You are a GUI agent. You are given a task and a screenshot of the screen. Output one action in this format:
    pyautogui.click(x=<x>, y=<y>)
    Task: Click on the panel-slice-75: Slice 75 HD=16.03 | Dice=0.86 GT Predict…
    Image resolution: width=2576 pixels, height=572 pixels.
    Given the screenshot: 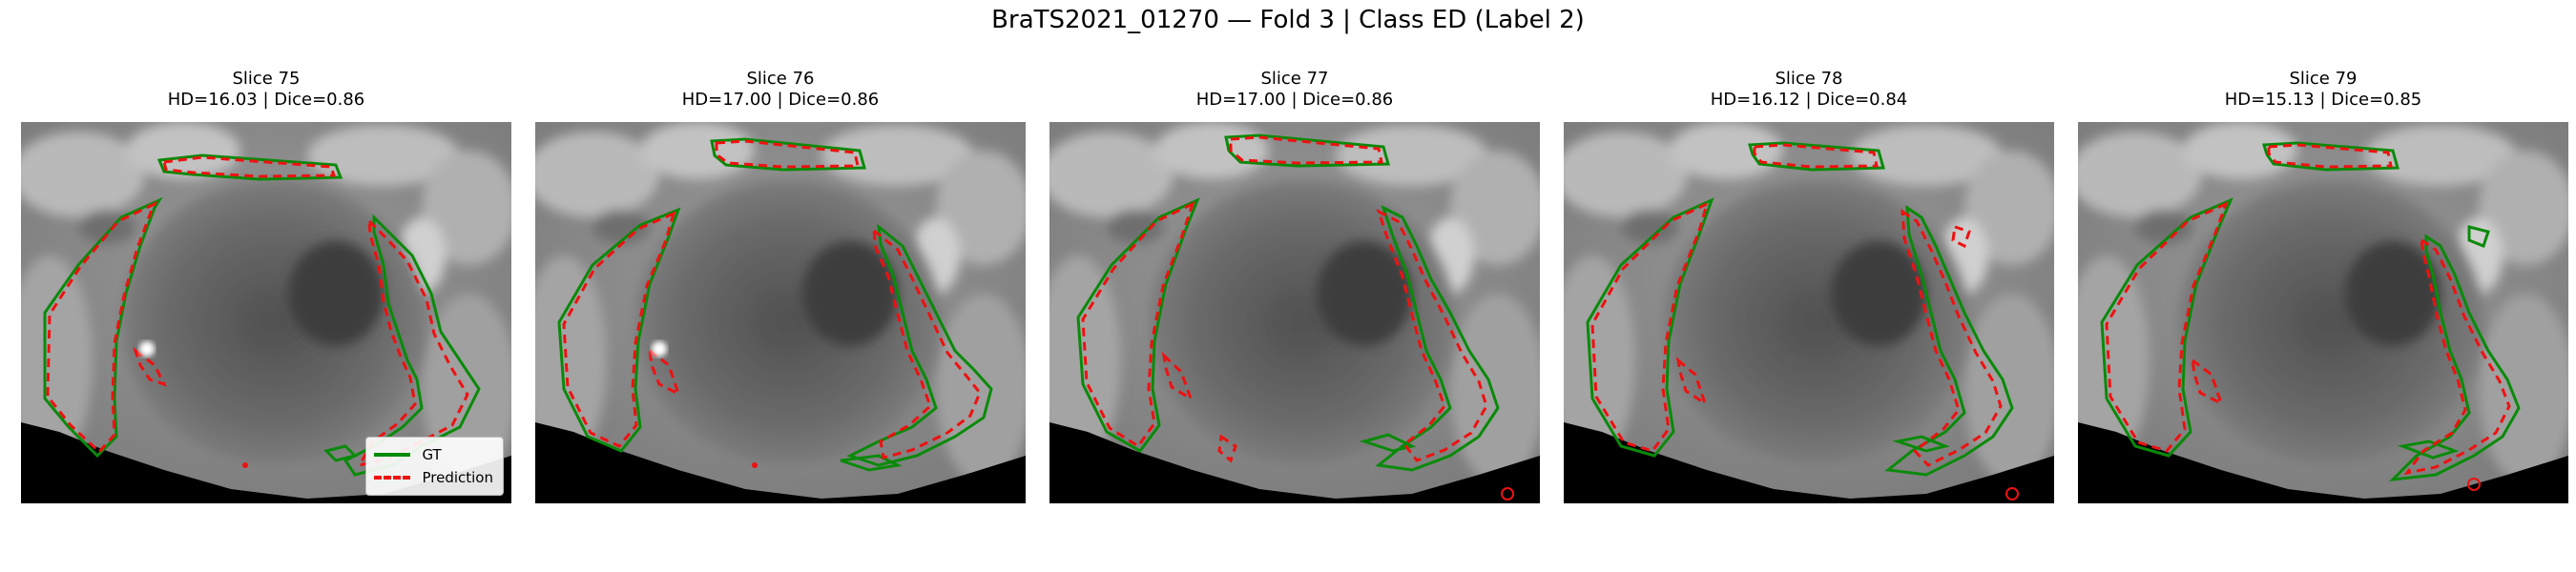 What is the action you would take?
    pyautogui.click(x=266, y=90)
    